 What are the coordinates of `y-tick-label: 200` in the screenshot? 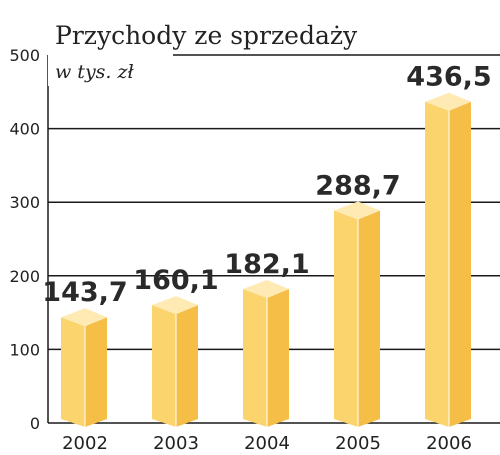 It's located at (24, 276).